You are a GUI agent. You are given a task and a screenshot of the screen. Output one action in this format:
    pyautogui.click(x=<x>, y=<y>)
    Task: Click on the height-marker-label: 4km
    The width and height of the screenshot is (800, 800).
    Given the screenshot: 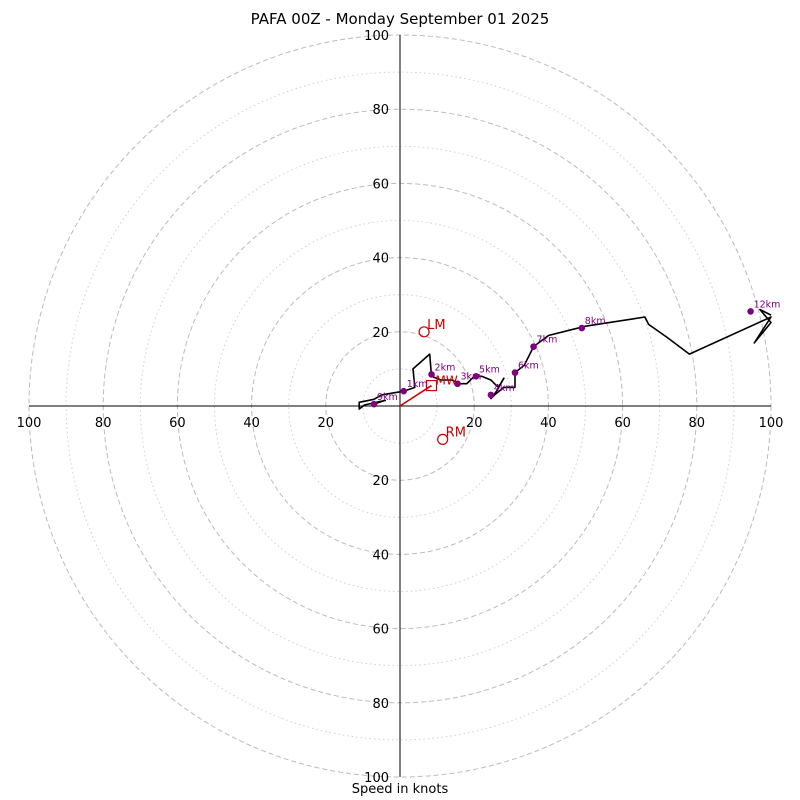 What is the action you would take?
    pyautogui.click(x=504, y=388)
    